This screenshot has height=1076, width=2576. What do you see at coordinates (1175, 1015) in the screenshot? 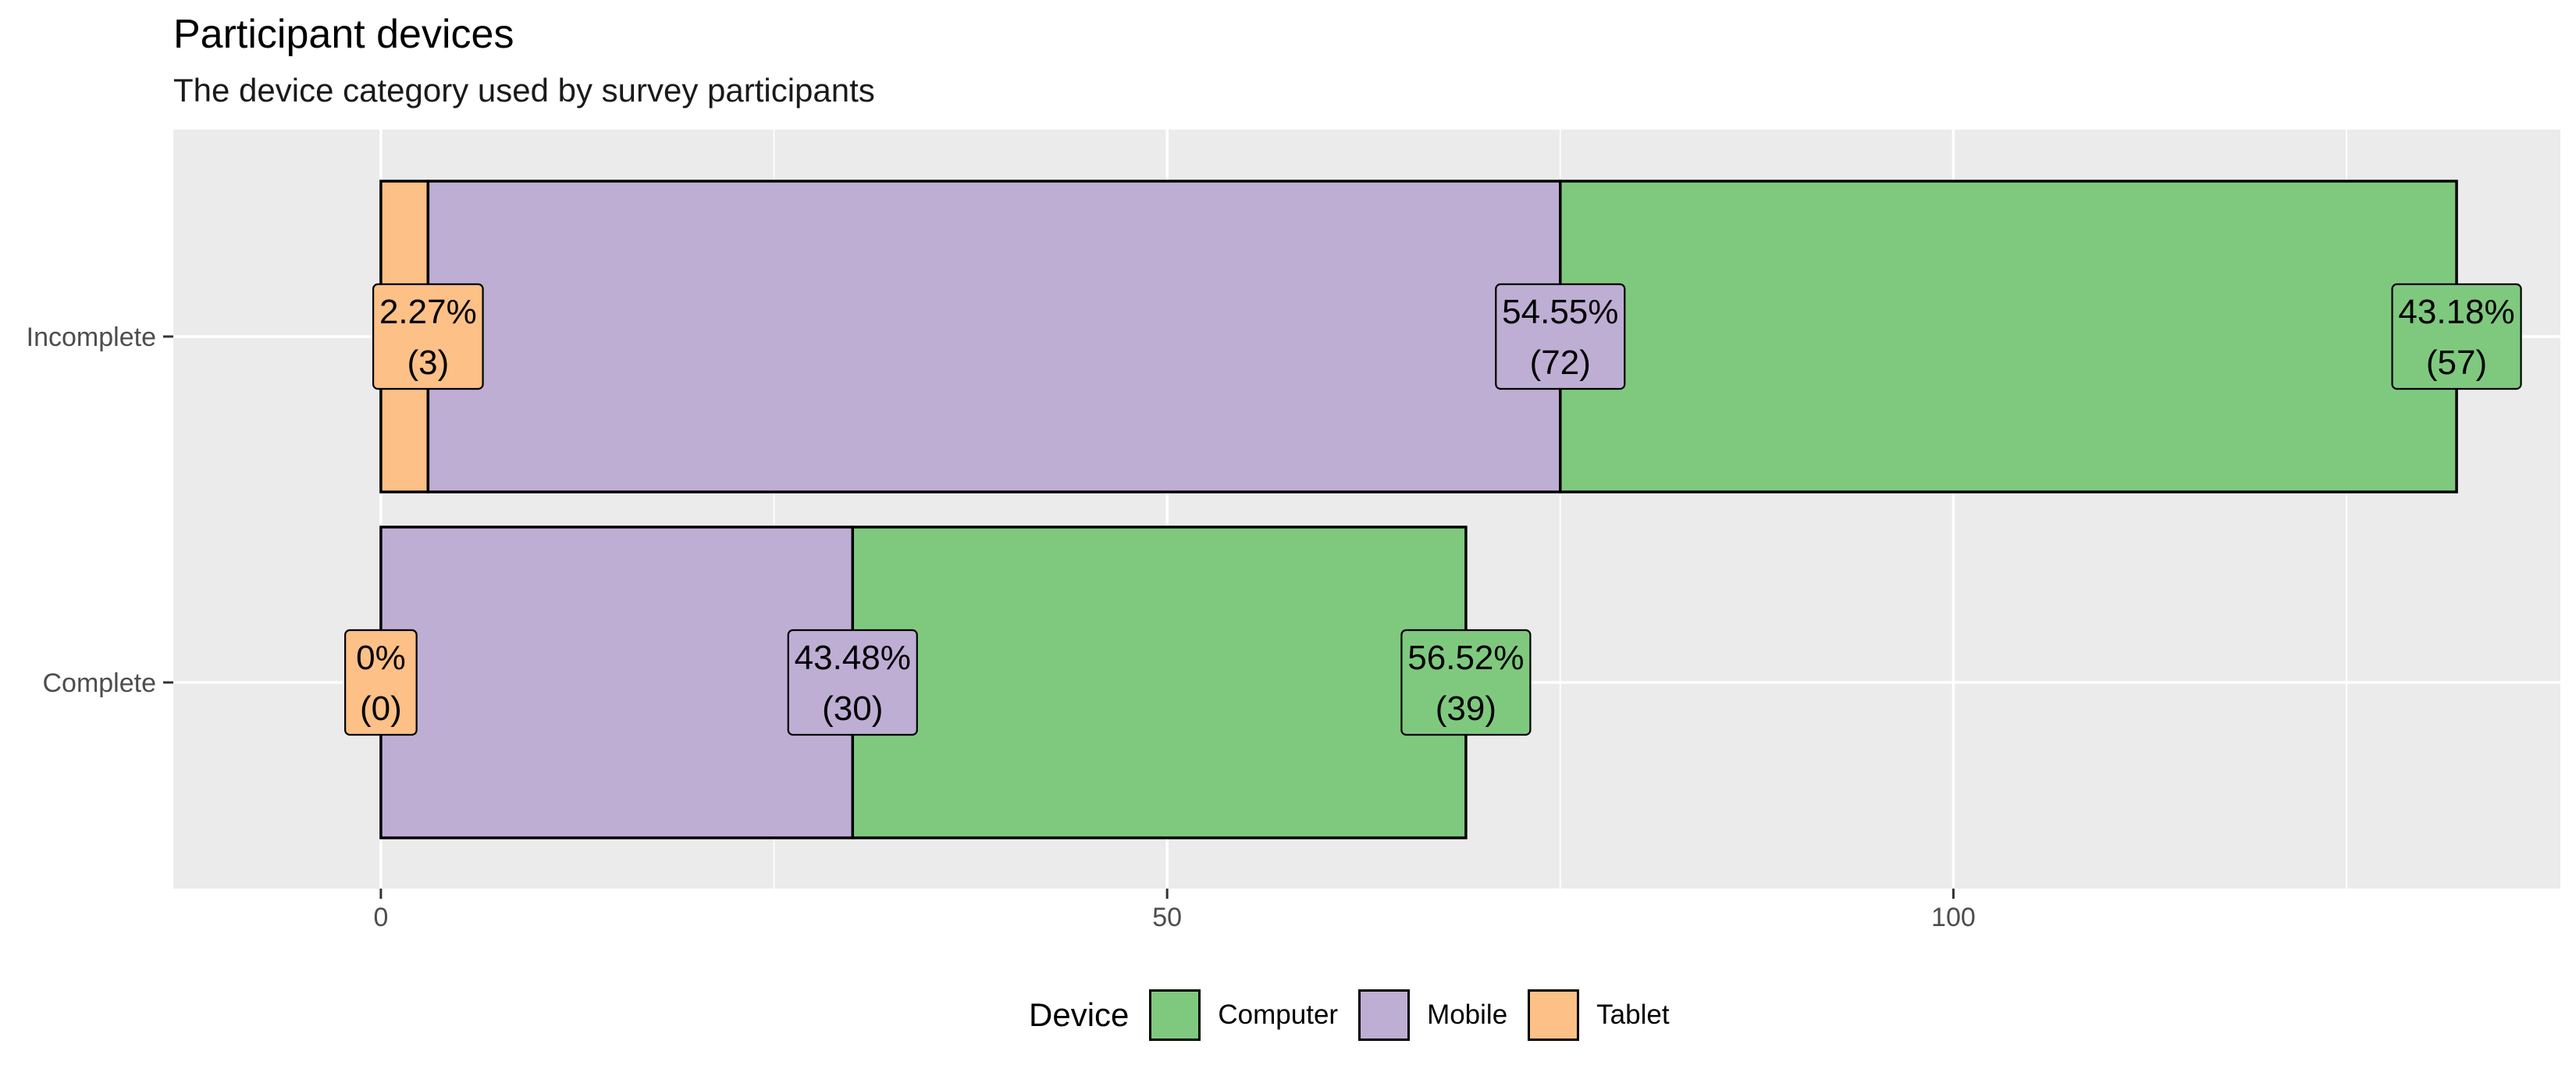
I see `legend-key-computer` at bounding box center [1175, 1015].